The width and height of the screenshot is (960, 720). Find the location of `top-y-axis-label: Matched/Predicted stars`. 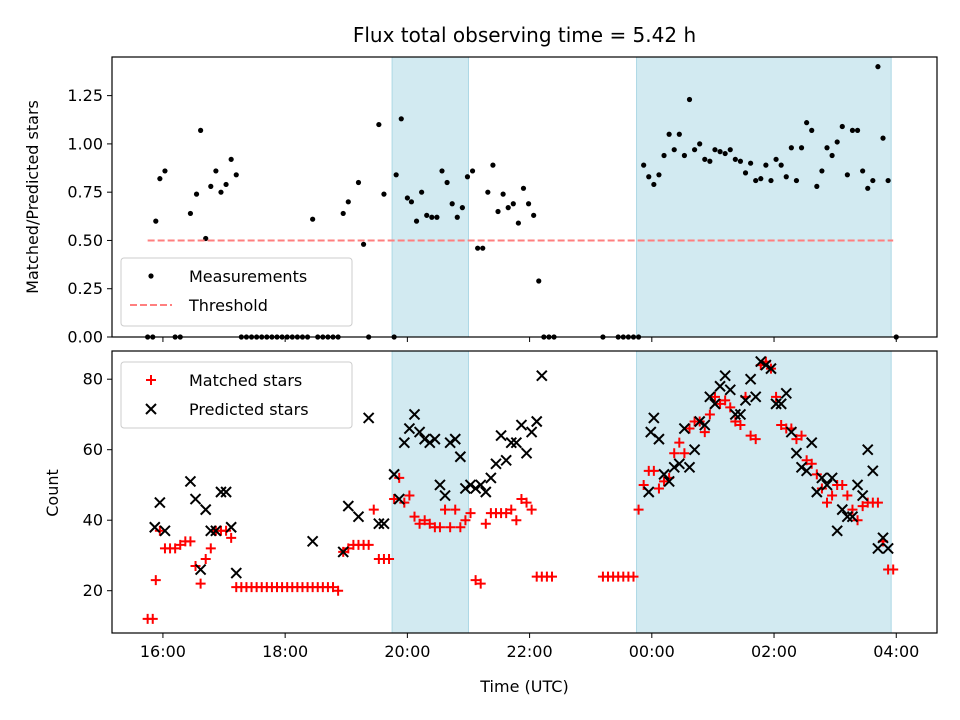

top-y-axis-label: Matched/Predicted stars is located at coordinates (32, 197).